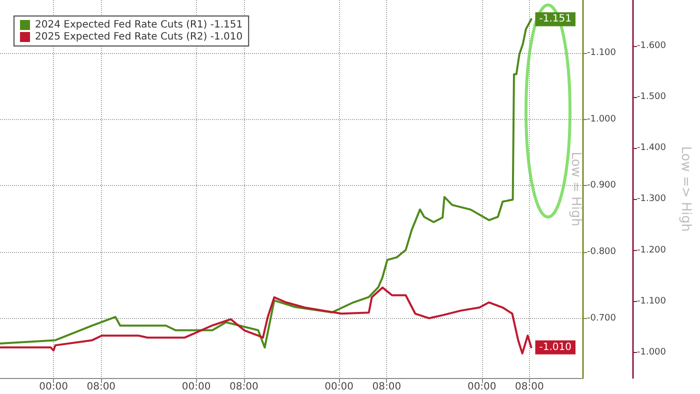 The width and height of the screenshot is (700, 394). Describe the element at coordinates (555, 347) in the screenshot. I see `data-label: -1.010` at that location.